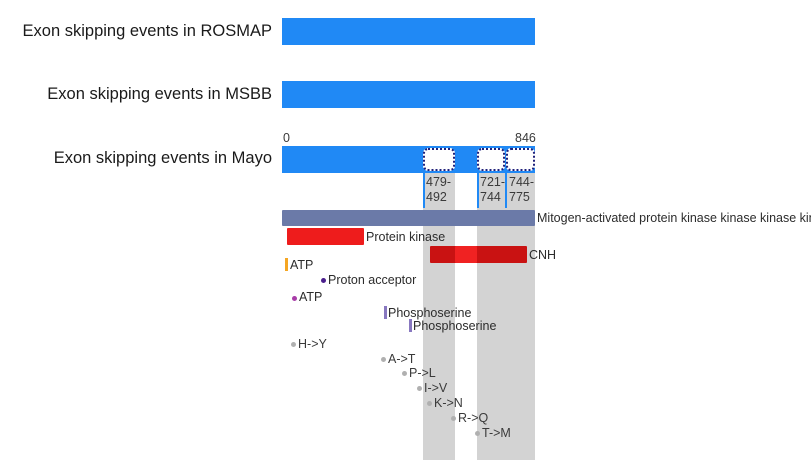 This screenshot has height=460, width=811. I want to click on site-marker-proton-acceptor-dot, so click(323, 280).